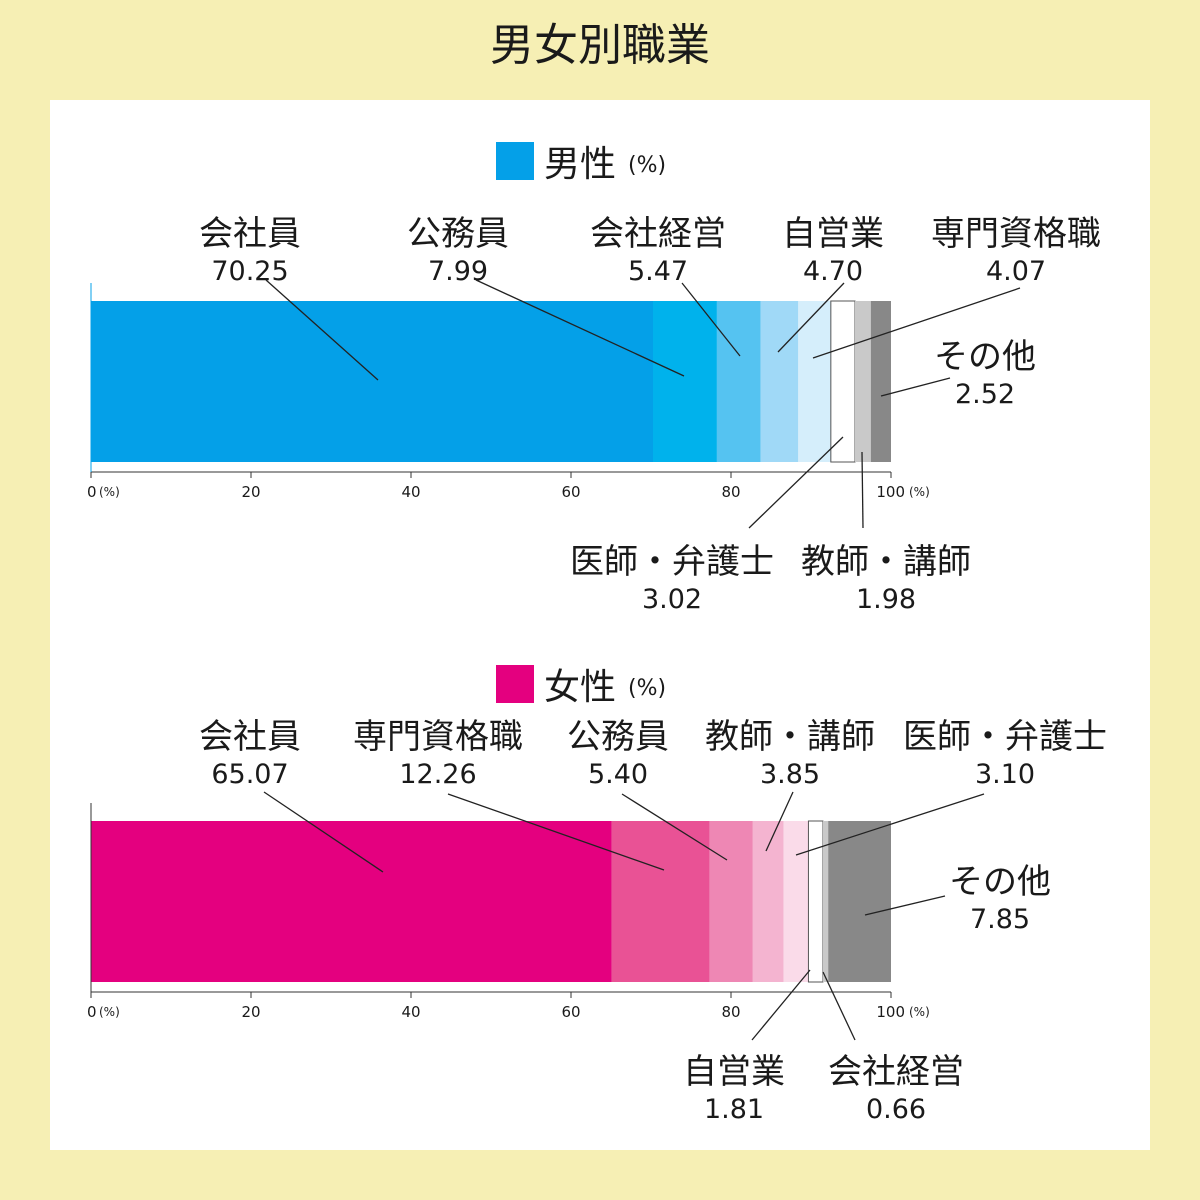  Describe the element at coordinates (437, 774) in the screenshot. I see `segment-value-label: 12.26` at that location.